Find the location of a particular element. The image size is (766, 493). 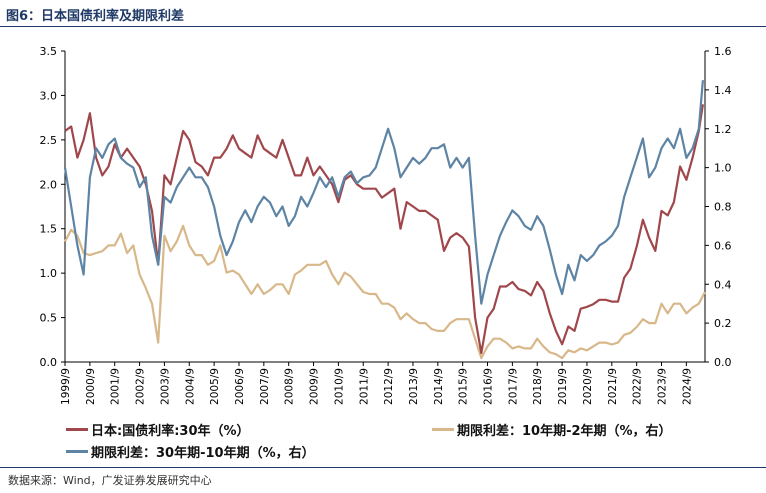

right-tick-label: 1.0 is located at coordinates (723, 168).